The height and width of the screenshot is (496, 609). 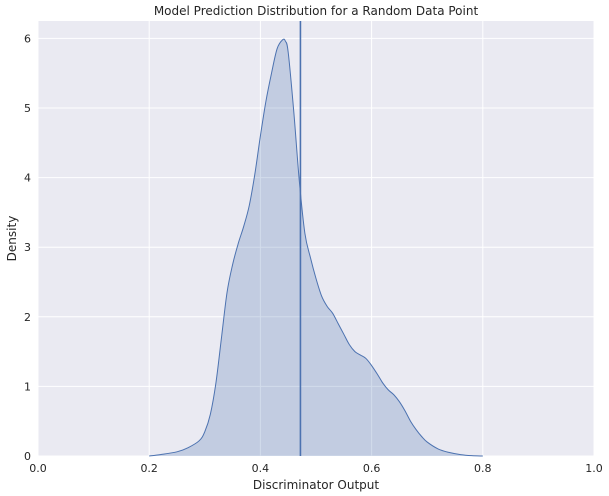 What do you see at coordinates (38, 468) in the screenshot?
I see `x-tick-label-0: 0.0` at bounding box center [38, 468].